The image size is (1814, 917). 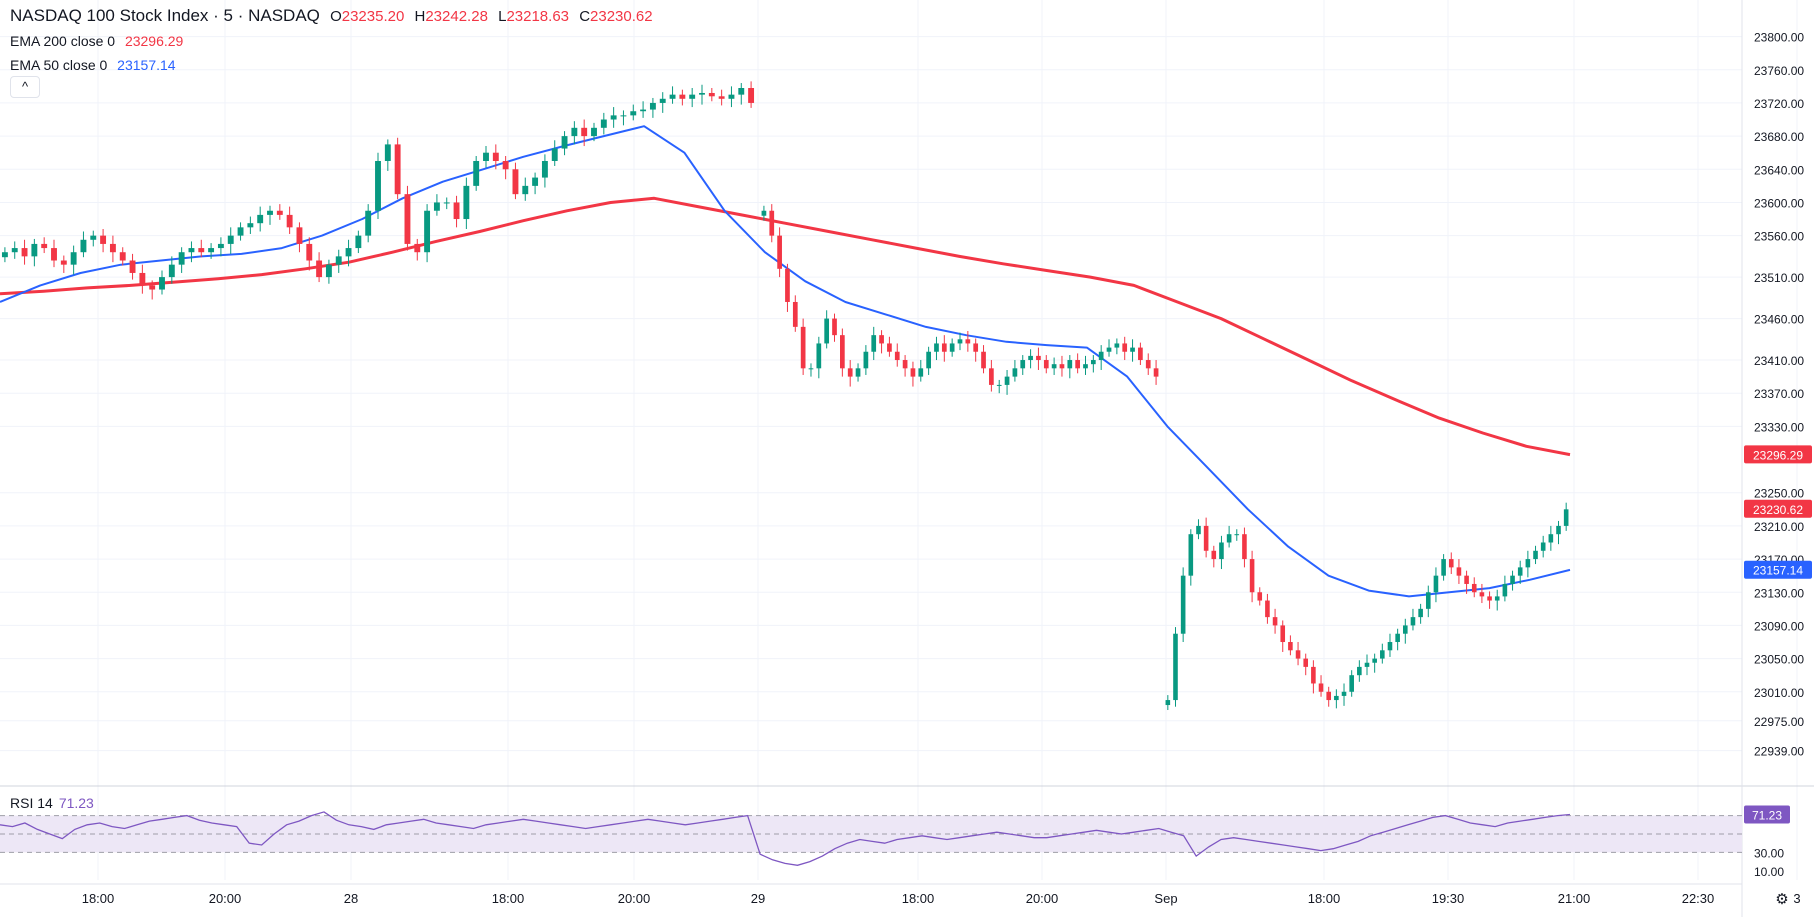 What do you see at coordinates (331, 41) in the screenshot?
I see `ema200-row: EMA 200 close 0 23296.29` at bounding box center [331, 41].